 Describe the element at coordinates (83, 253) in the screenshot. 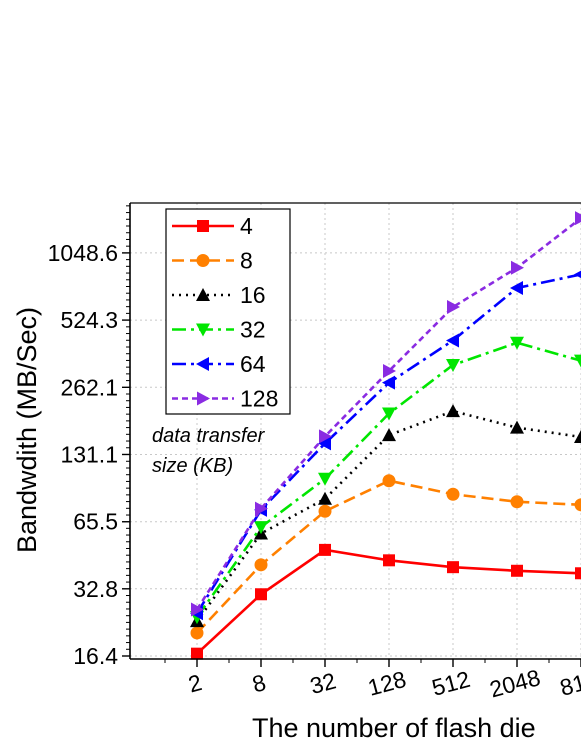

I see `y-tick-label: 1048.6` at that location.